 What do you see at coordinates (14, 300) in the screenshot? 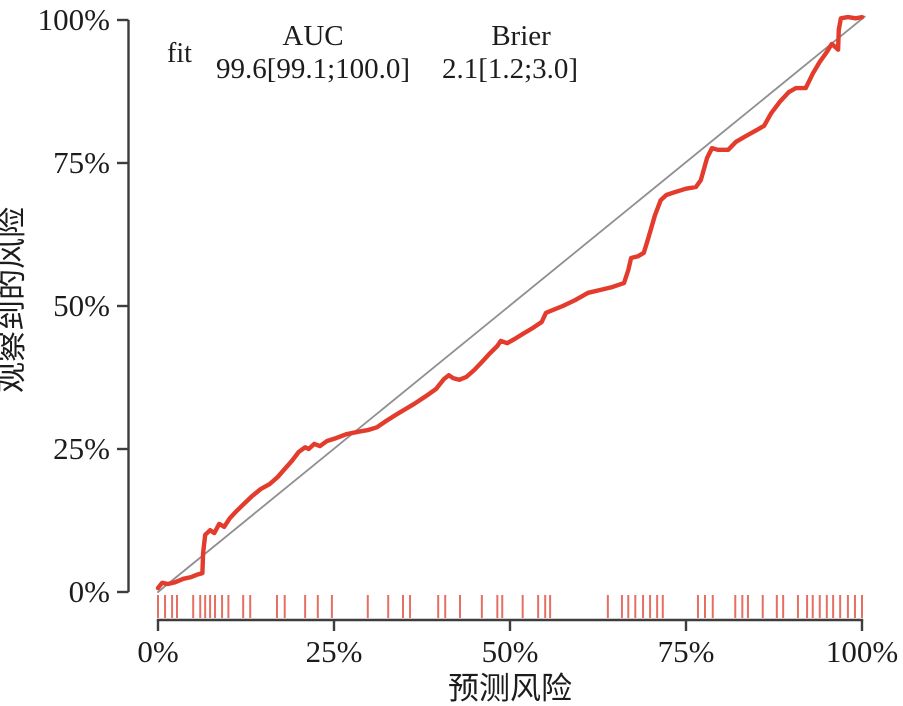
I see `y-axis-title: 观察到的风险` at bounding box center [14, 300].